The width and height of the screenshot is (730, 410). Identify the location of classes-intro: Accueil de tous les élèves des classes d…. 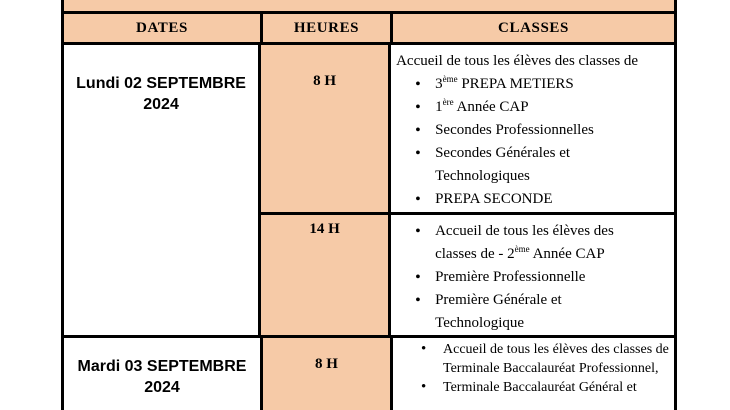
(517, 61).